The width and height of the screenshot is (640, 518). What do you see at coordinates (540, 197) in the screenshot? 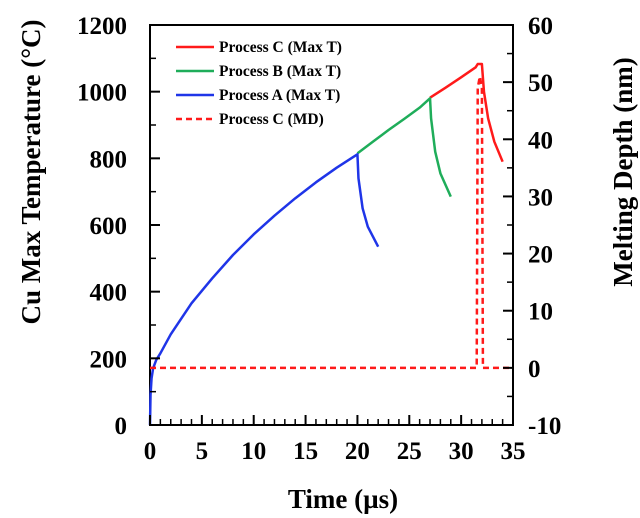
I see `y-right-tick-label-4: 30` at bounding box center [540, 197].